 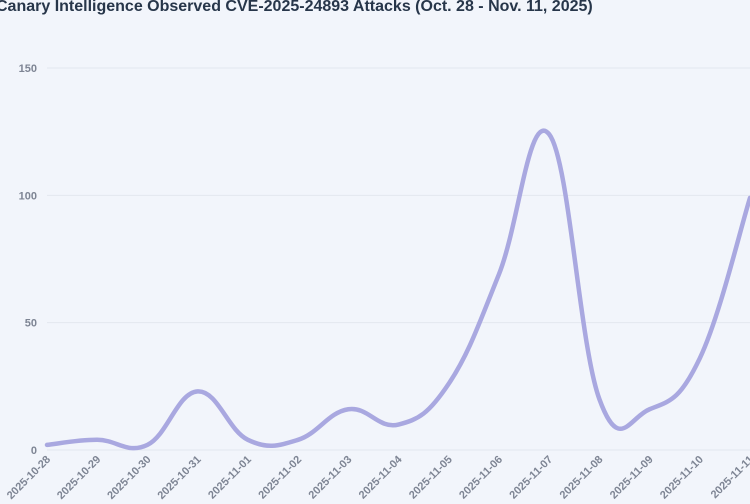 I want to click on y-tick-label: 50, so click(x=31, y=324).